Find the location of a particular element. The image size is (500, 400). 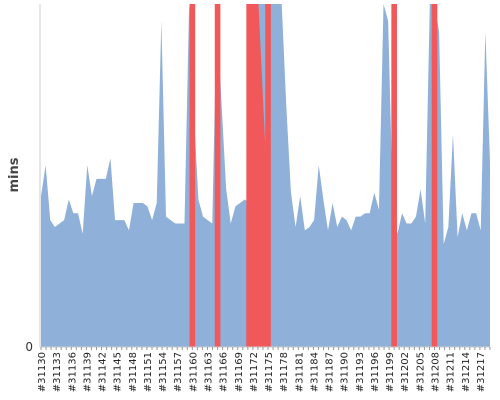

x-tick-label: #31160 is located at coordinates (193, 372).